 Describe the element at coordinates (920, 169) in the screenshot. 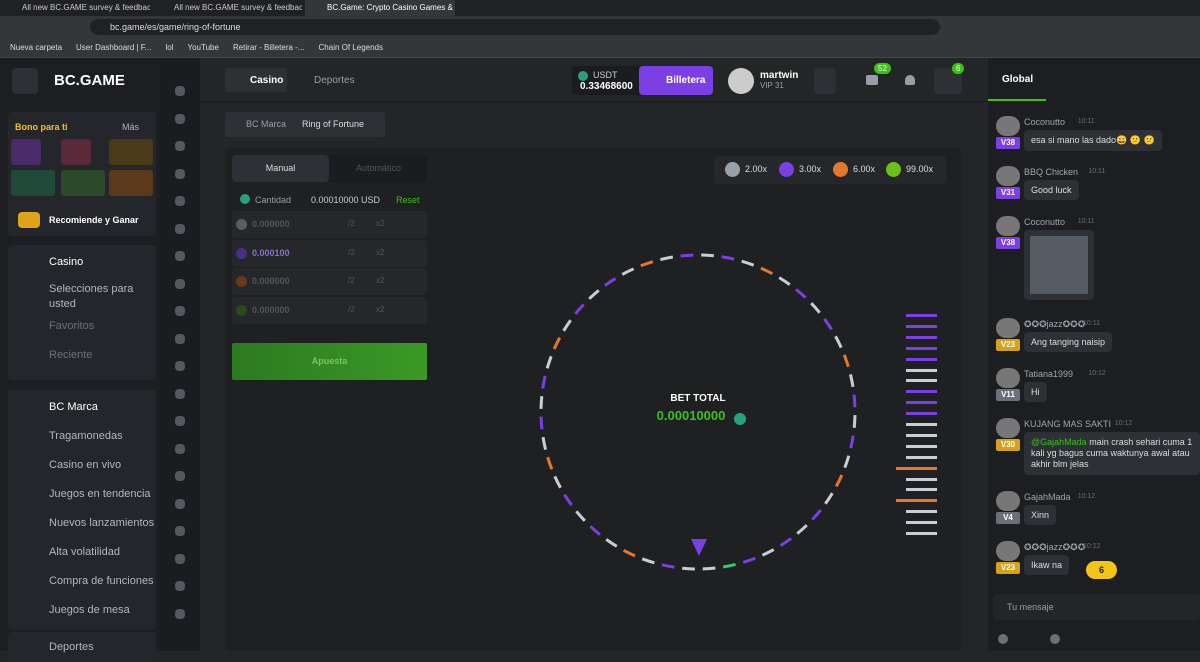

I see `multiplier: 99.00x` at that location.